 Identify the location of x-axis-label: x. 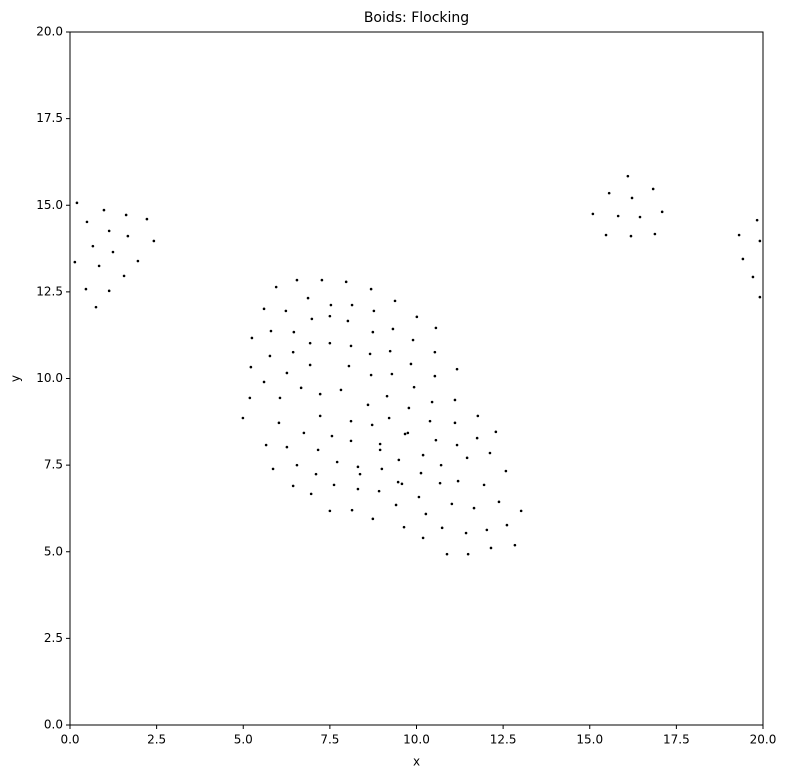
(416, 762).